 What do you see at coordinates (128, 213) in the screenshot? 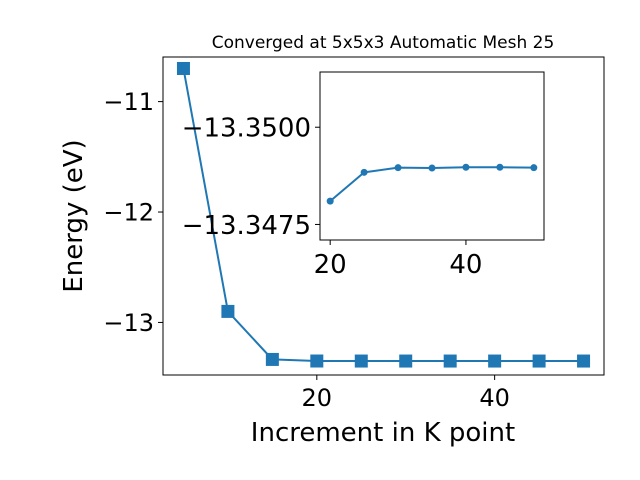
I see `main-y-tick-label: −12` at bounding box center [128, 213].